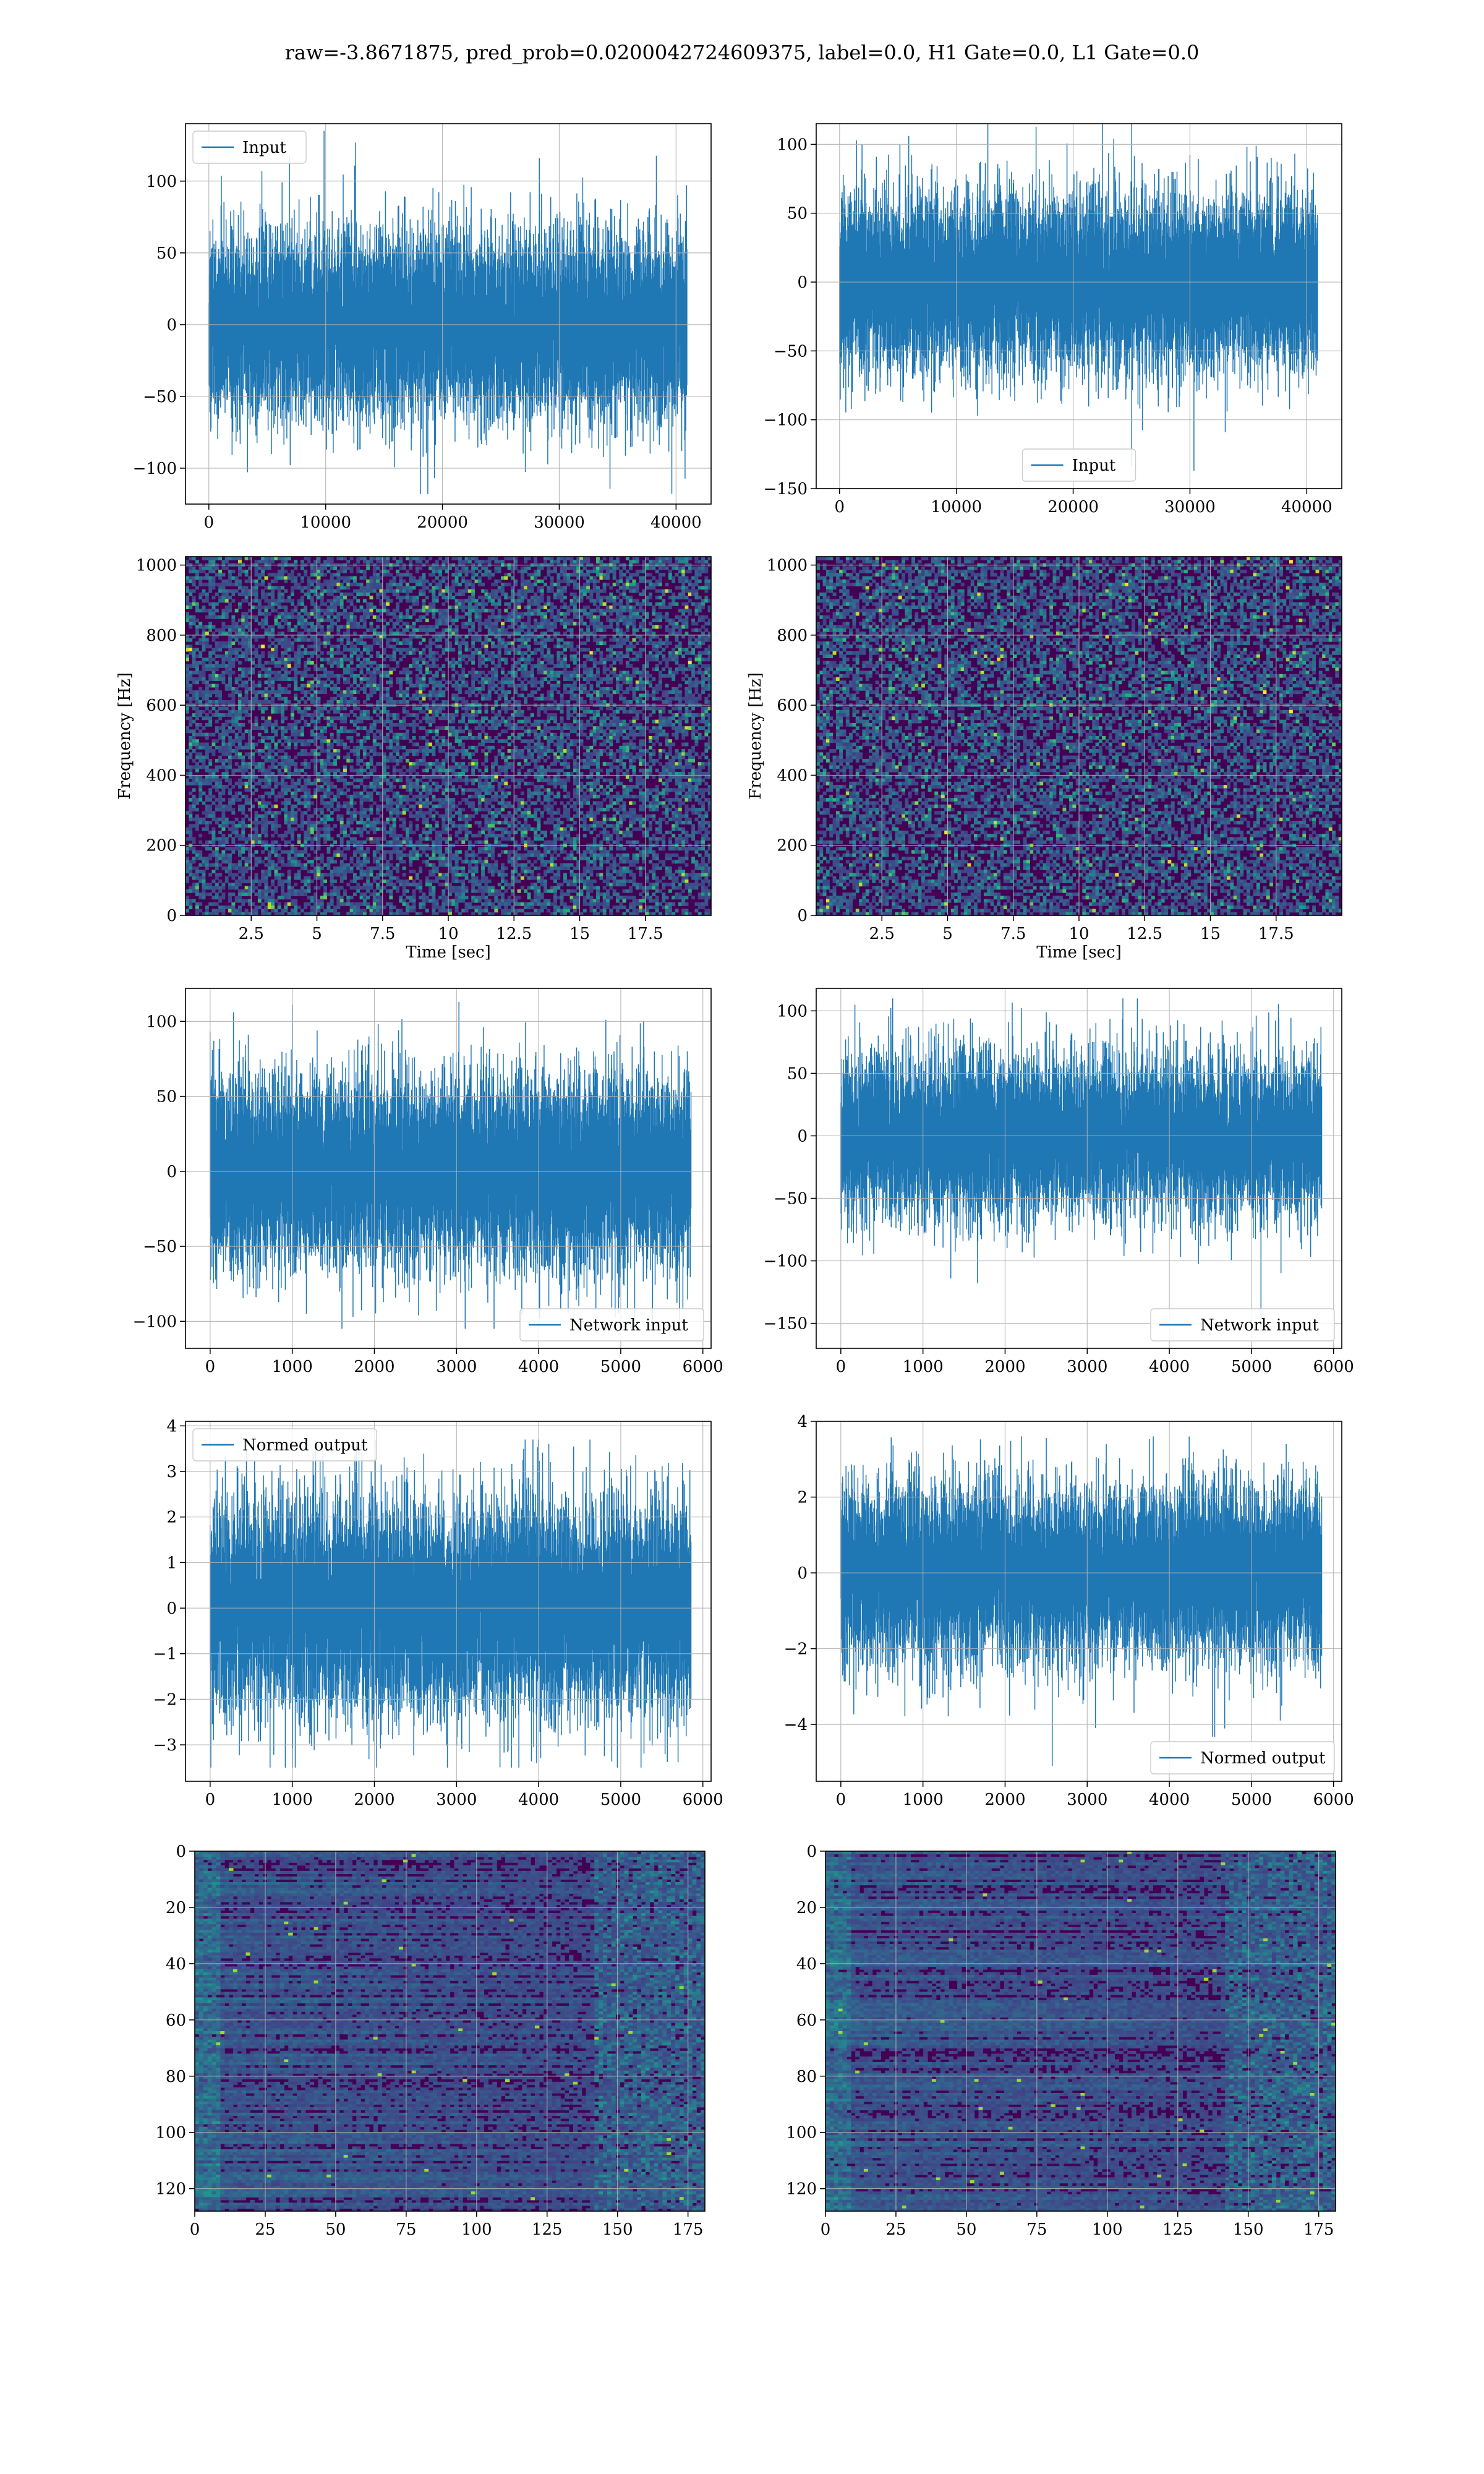 The width and height of the screenshot is (1484, 2474). I want to click on x-tick-label: 20000, so click(1073, 507).